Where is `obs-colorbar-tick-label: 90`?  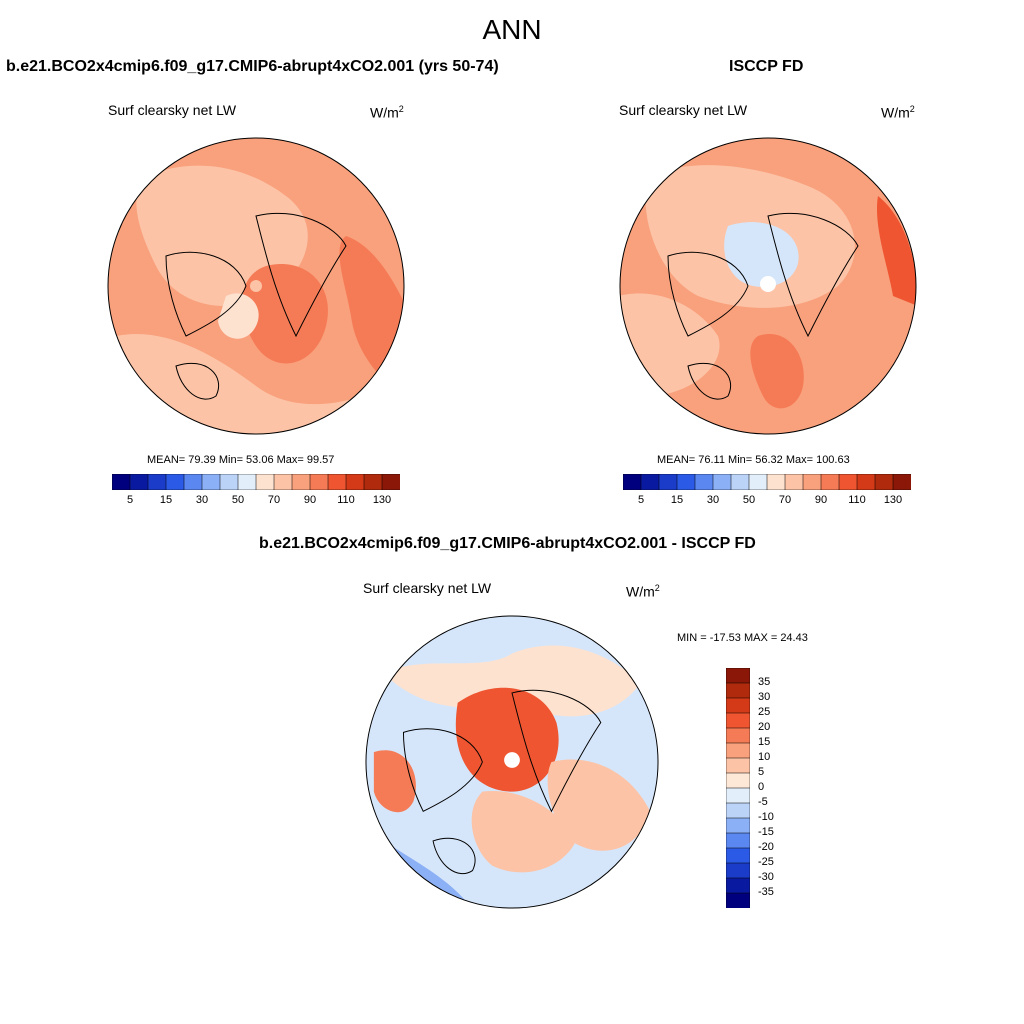 obs-colorbar-tick-label: 90 is located at coordinates (821, 500).